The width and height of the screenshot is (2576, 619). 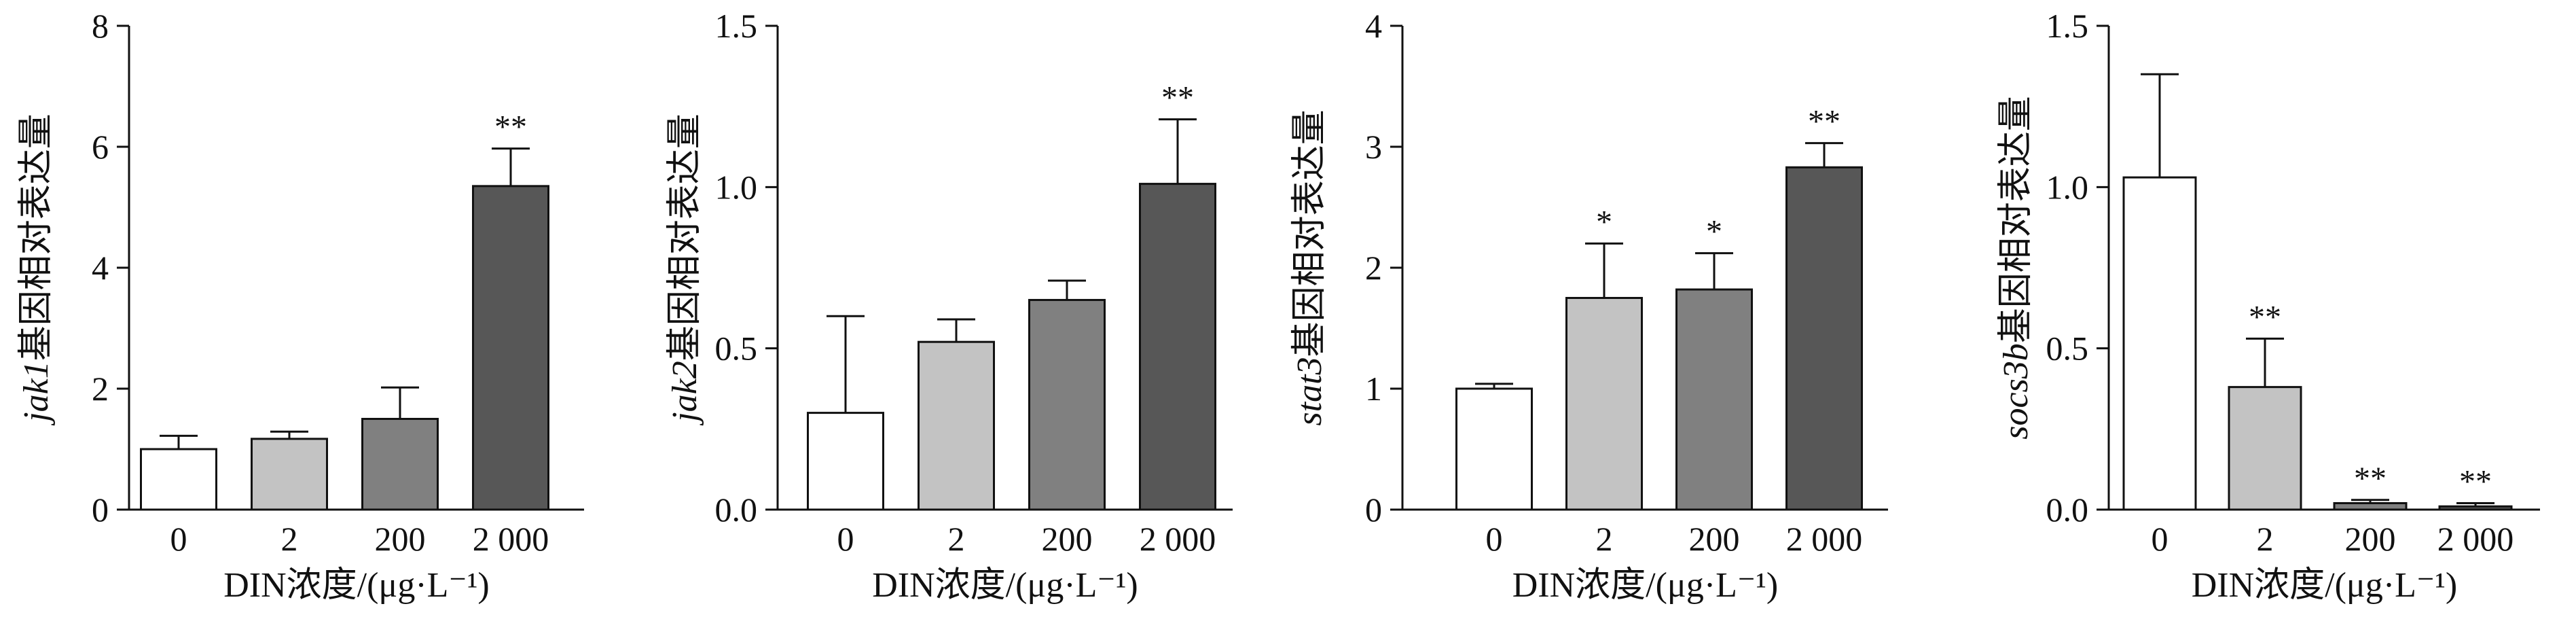 I want to click on y-axis-title-gene: stat3, so click(x=1309, y=391).